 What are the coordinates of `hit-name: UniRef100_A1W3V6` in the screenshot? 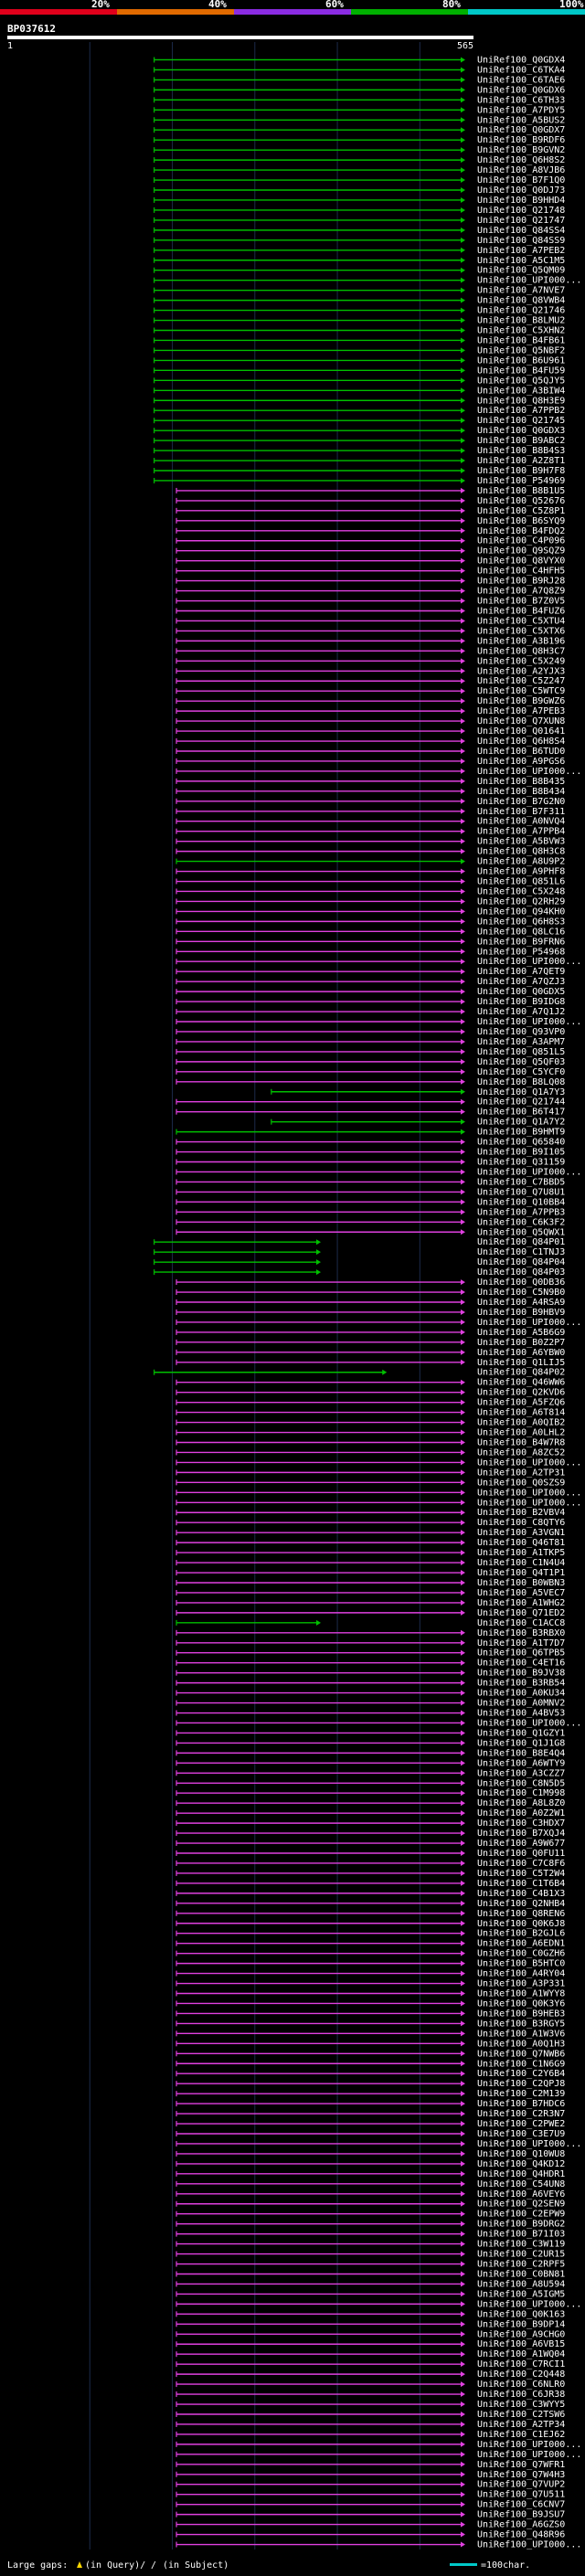 It's located at (521, 2034).